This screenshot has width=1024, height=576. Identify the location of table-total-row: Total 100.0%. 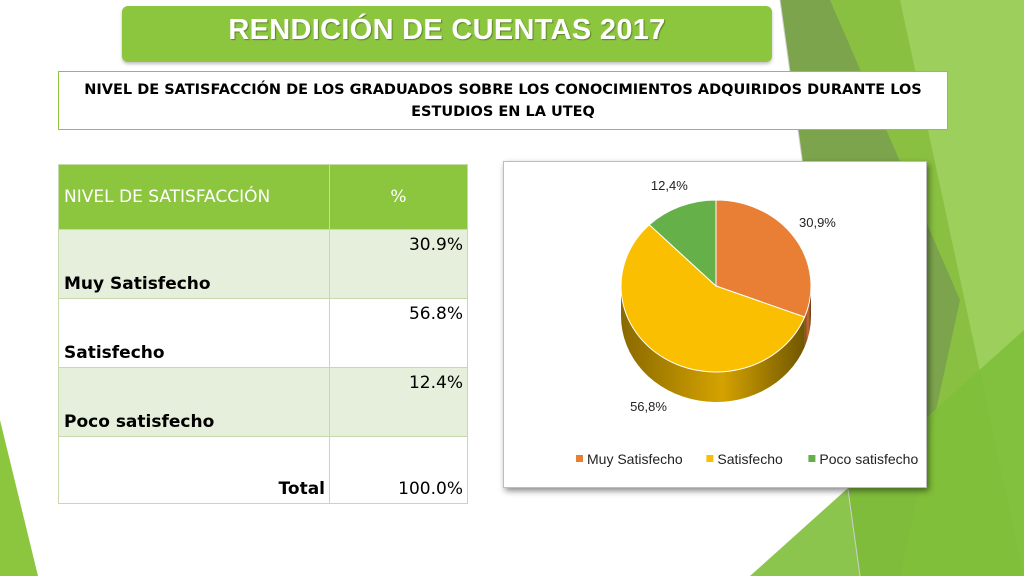
(263, 470).